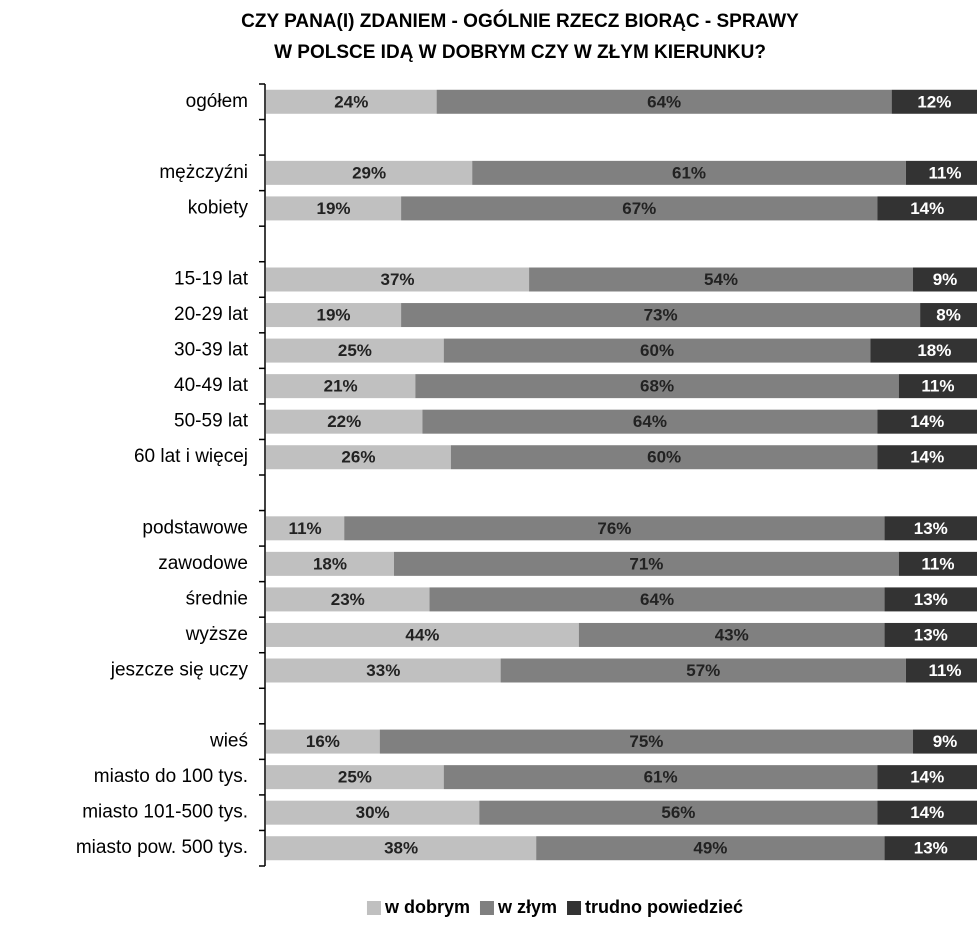  I want to click on data-label: 24%, so click(351, 101).